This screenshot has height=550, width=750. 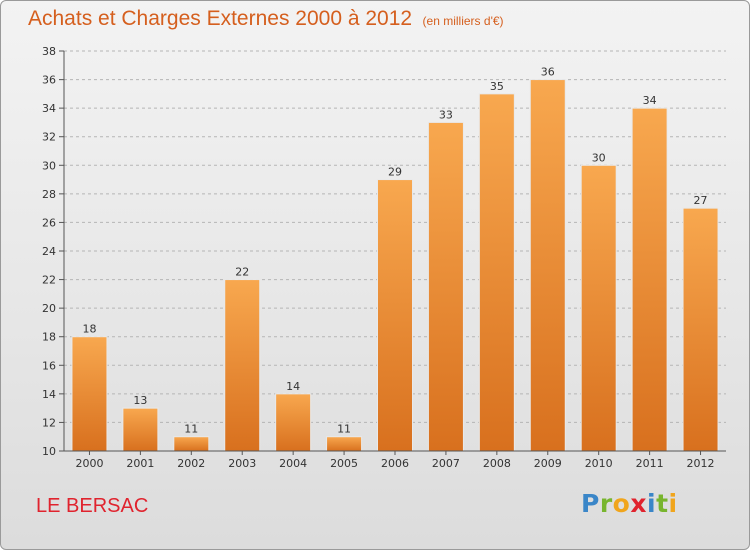 What do you see at coordinates (496, 272) in the screenshot?
I see `bar-2008` at bounding box center [496, 272].